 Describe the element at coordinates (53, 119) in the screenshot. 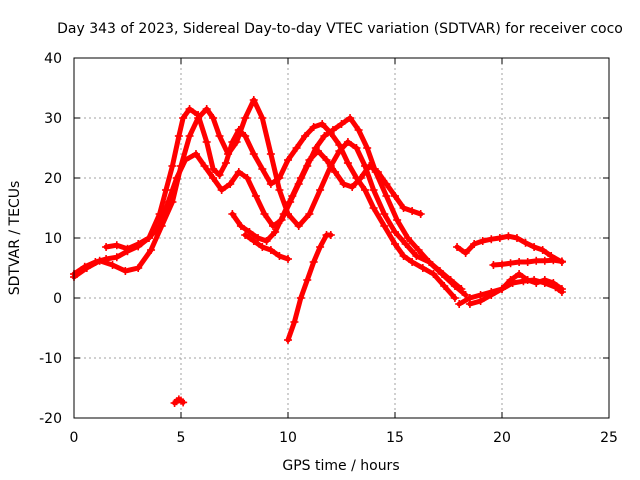

I see `y-tick-label: 30` at that location.